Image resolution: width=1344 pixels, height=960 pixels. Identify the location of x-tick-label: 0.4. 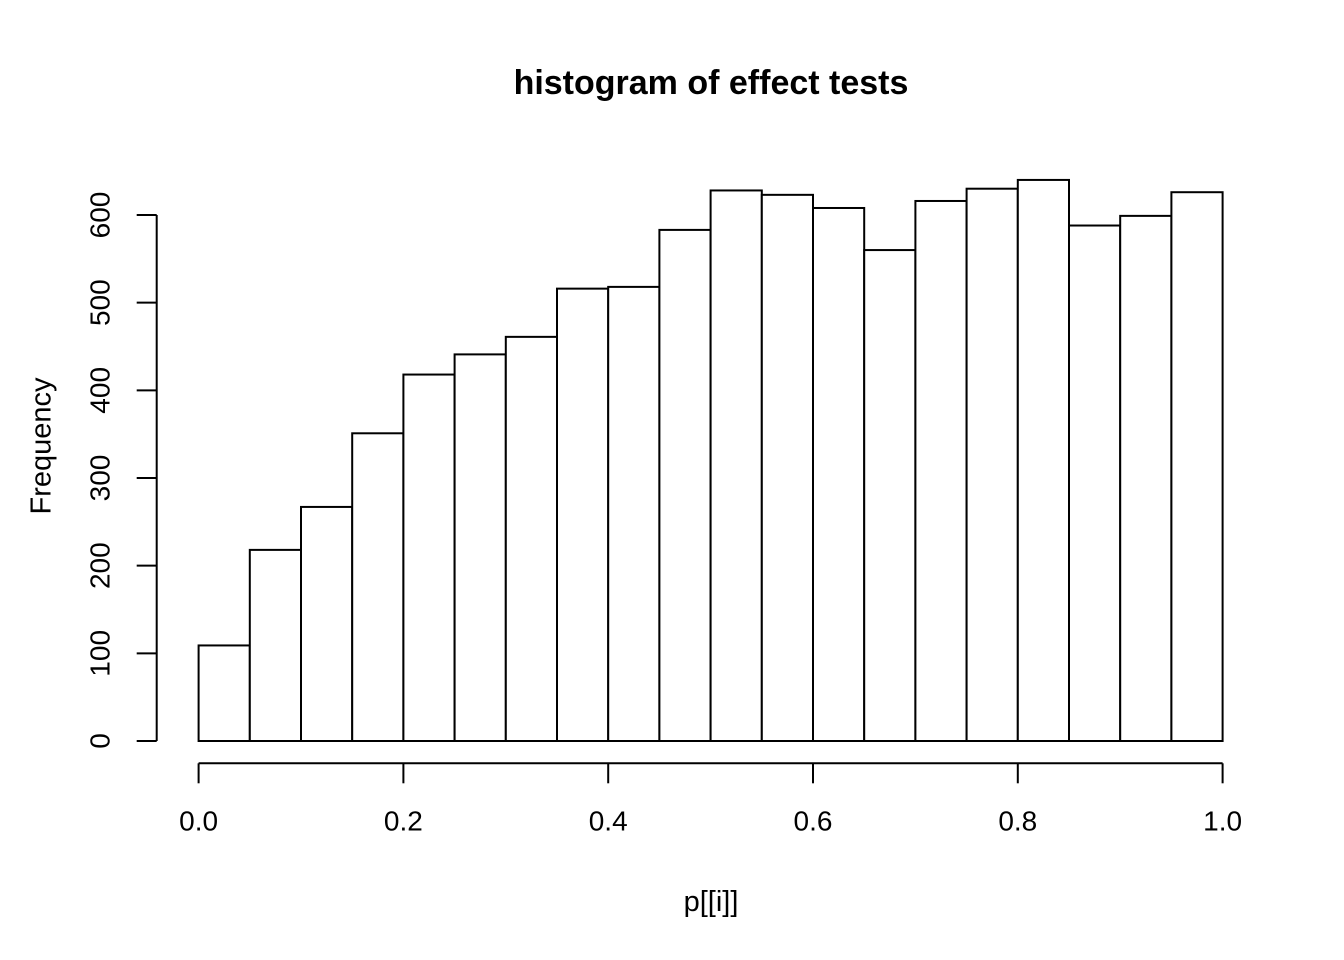
(608, 820).